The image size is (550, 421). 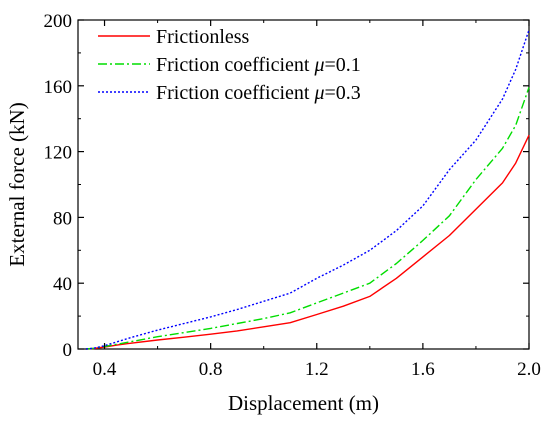 What do you see at coordinates (258, 65) in the screenshot?
I see `legend-label-2: Friction coefficient μ=0.1` at bounding box center [258, 65].